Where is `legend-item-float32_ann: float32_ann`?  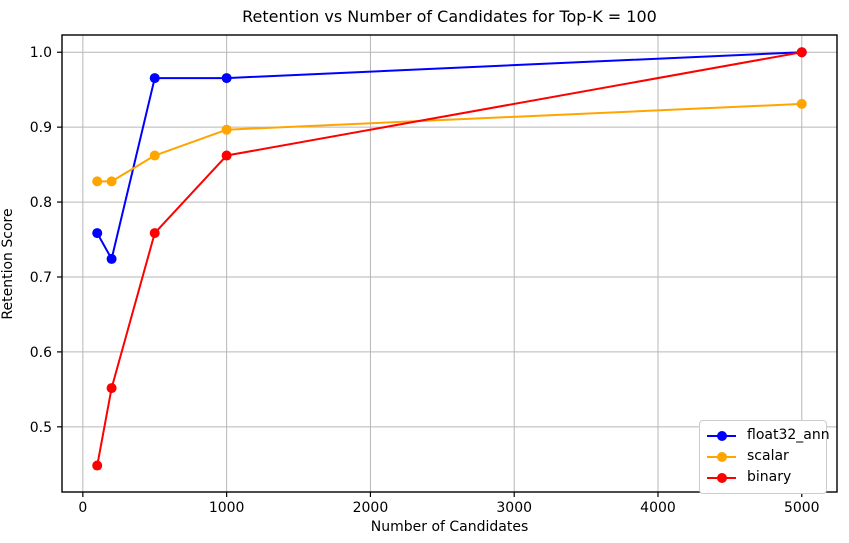
legend-item-float32_ann: float32_ann is located at coordinates (767, 435).